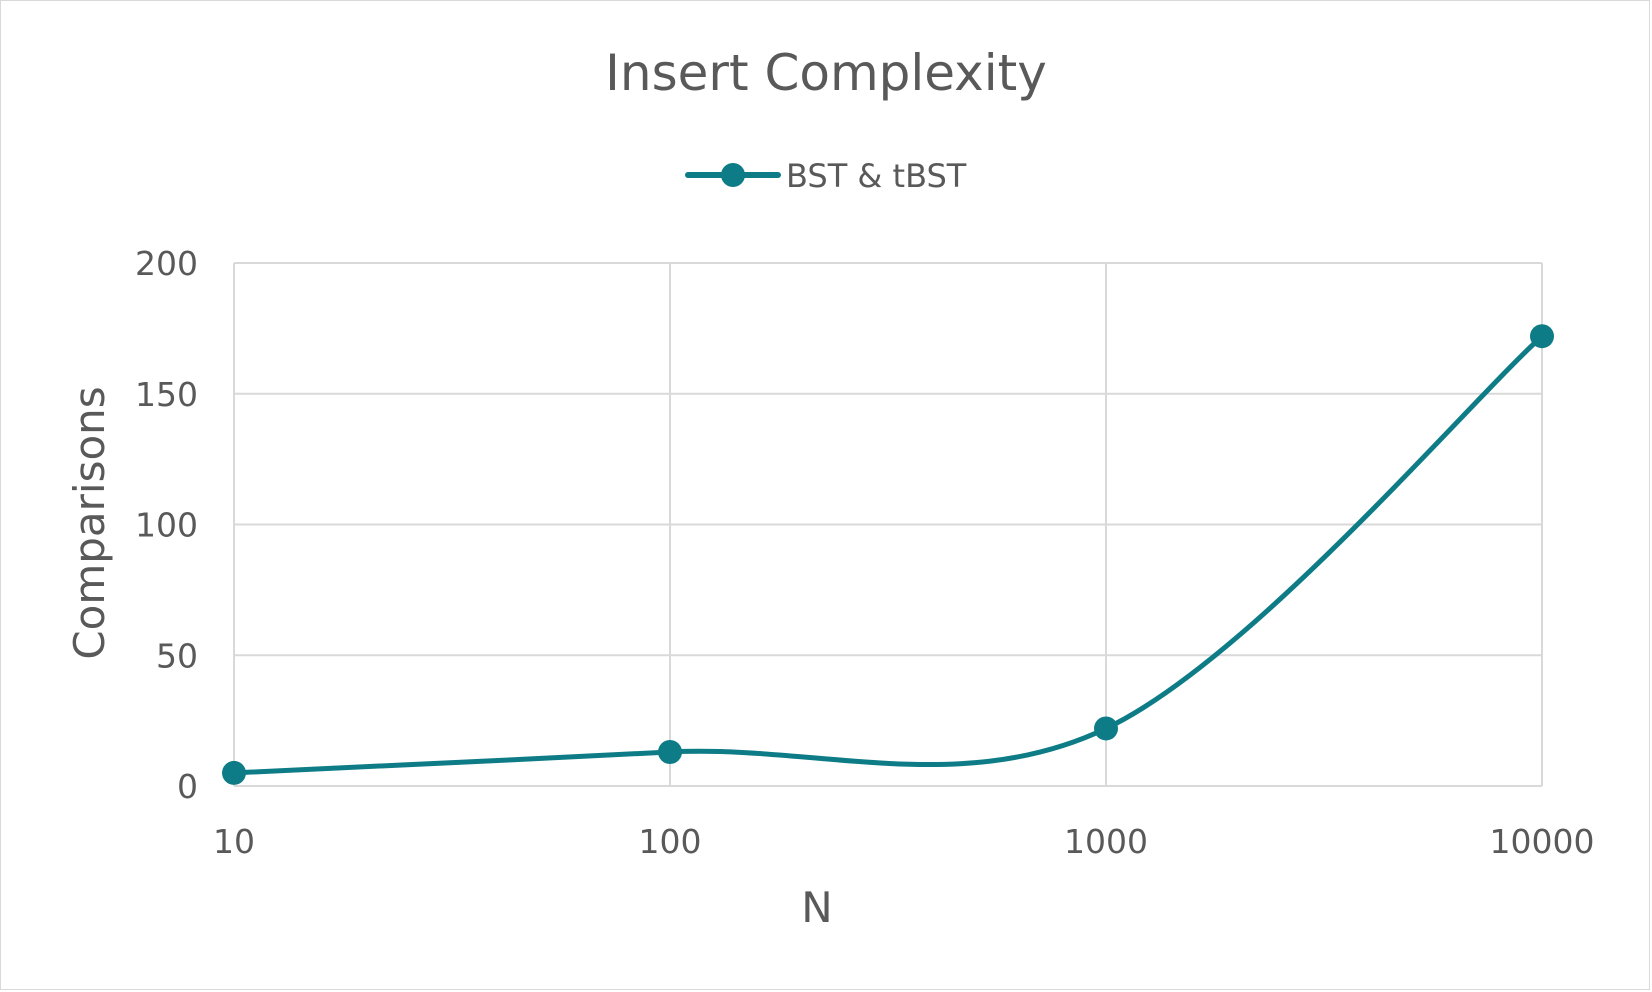  Describe the element at coordinates (166, 263) in the screenshot. I see `y-tick-label: 200` at that location.